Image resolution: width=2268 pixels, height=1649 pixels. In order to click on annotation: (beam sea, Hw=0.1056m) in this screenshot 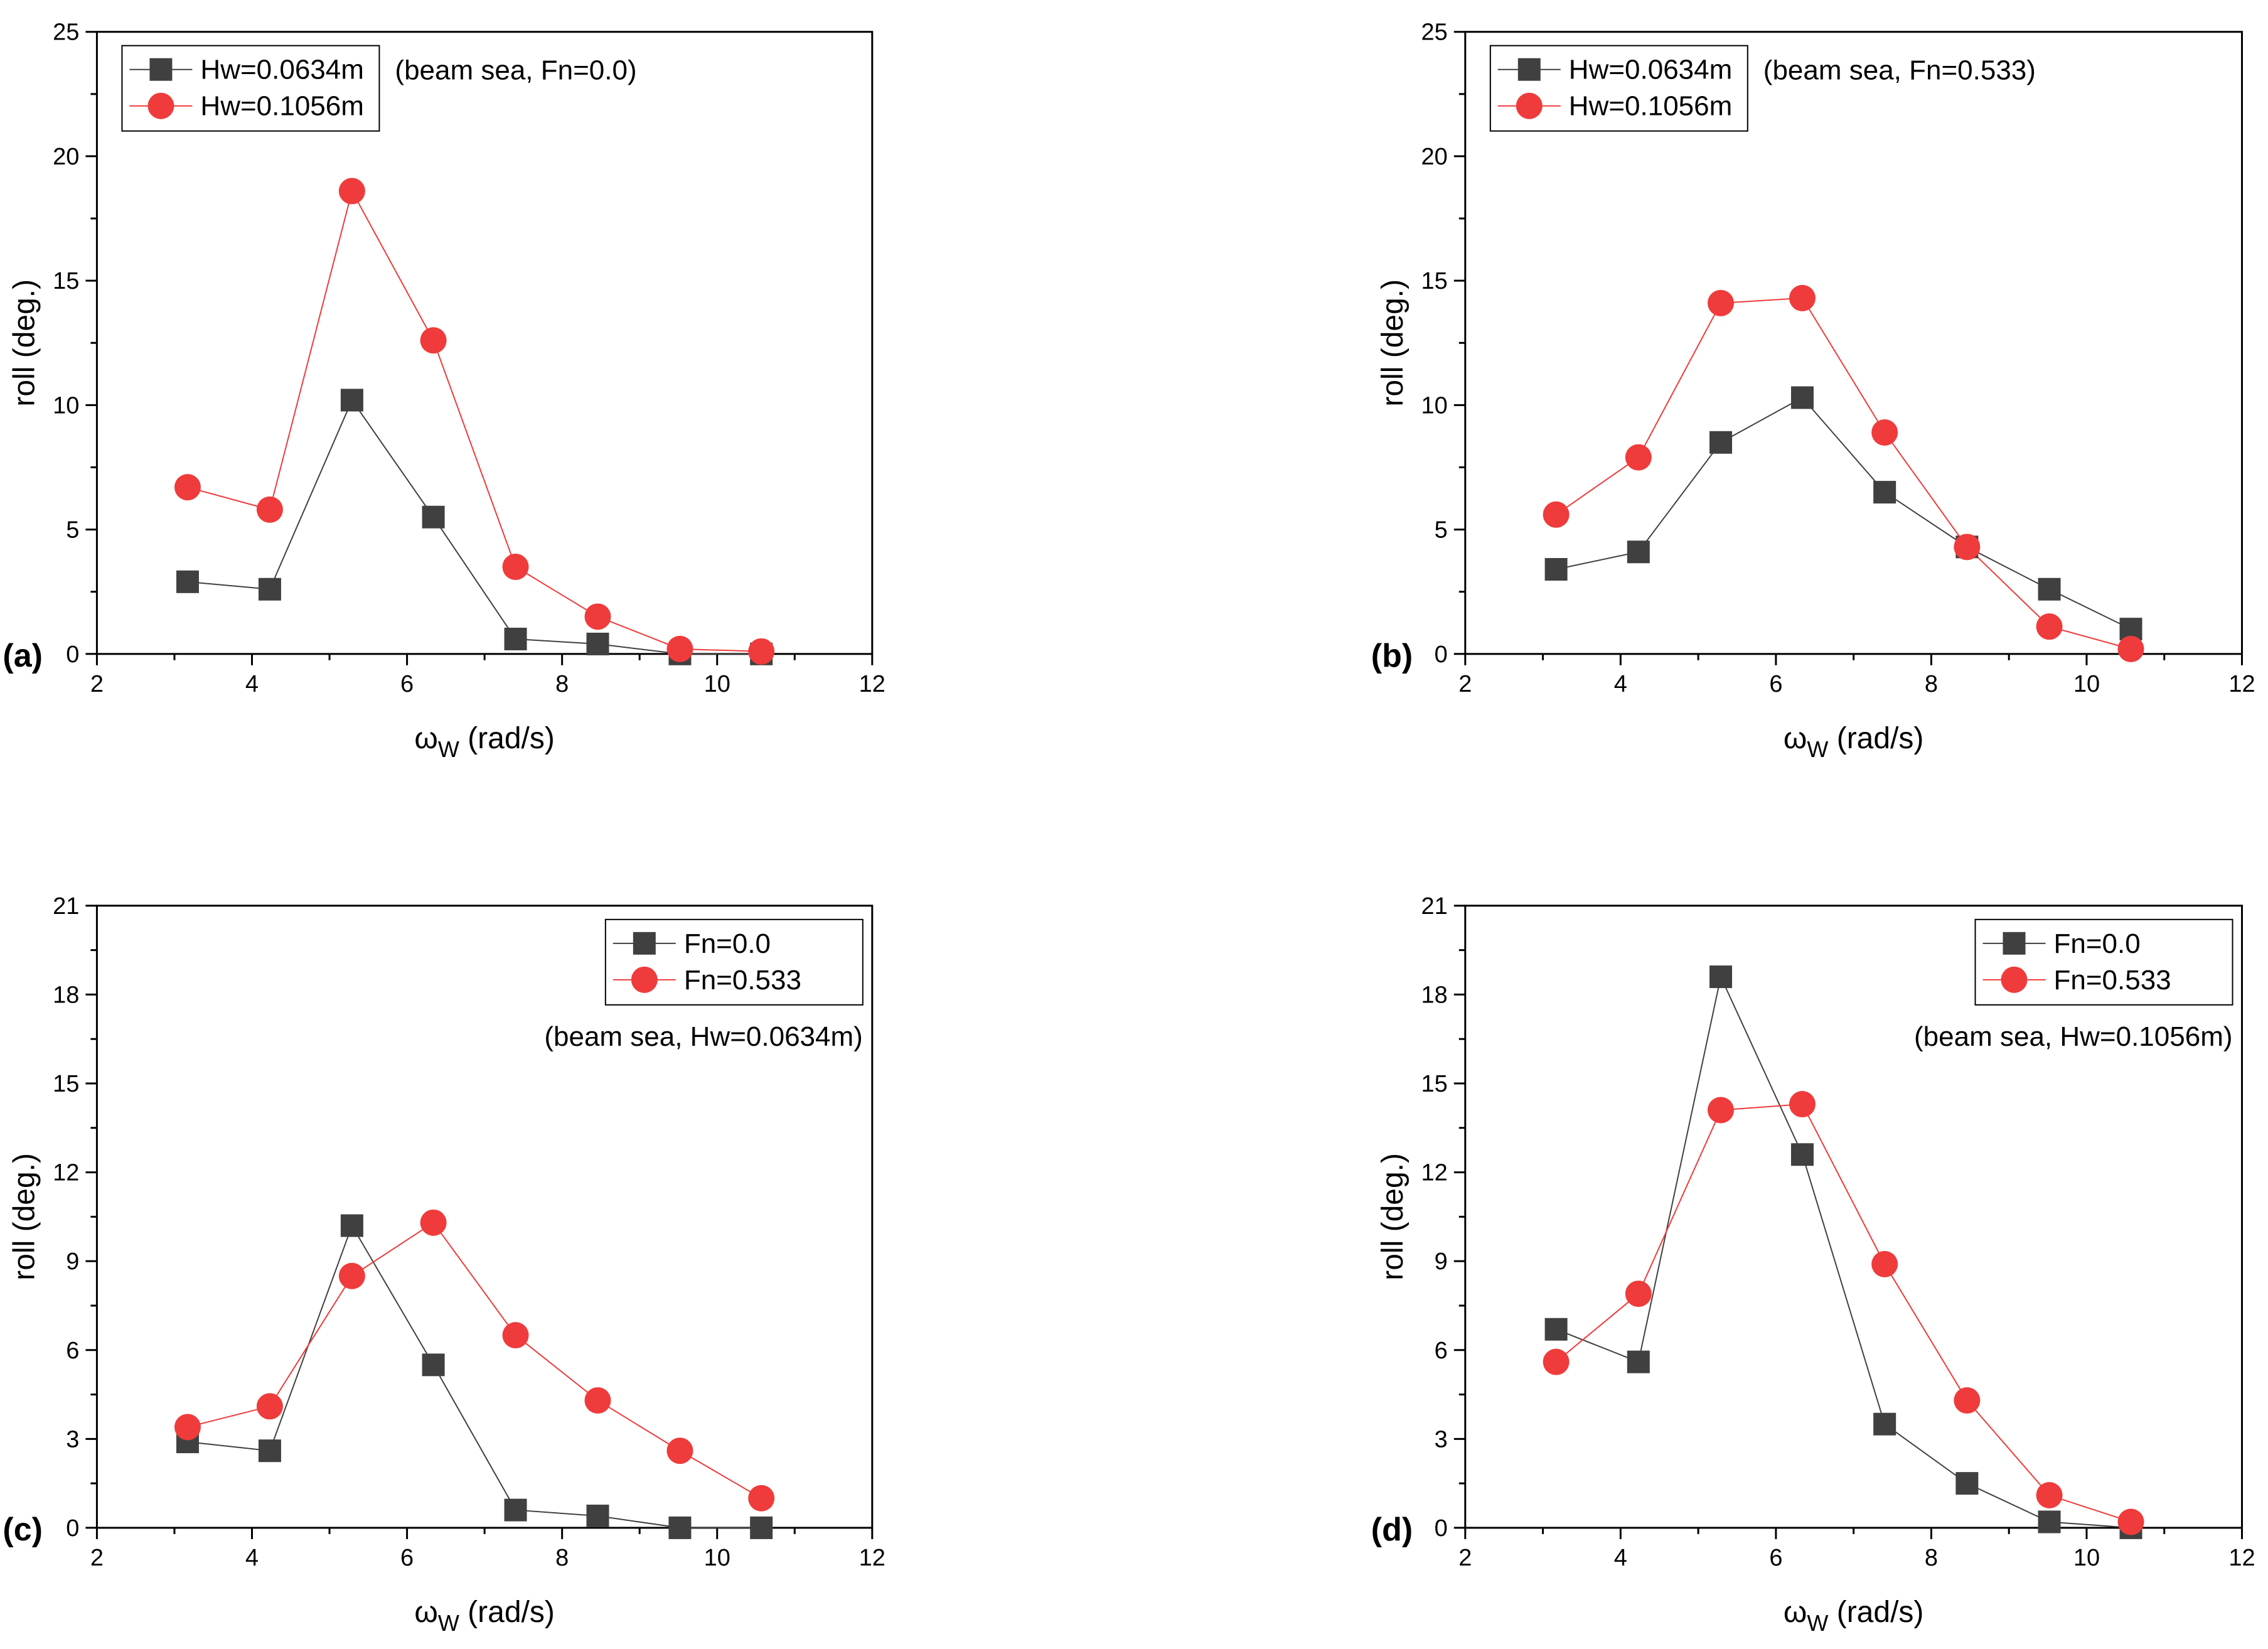, I will do `click(2073, 1036)`.